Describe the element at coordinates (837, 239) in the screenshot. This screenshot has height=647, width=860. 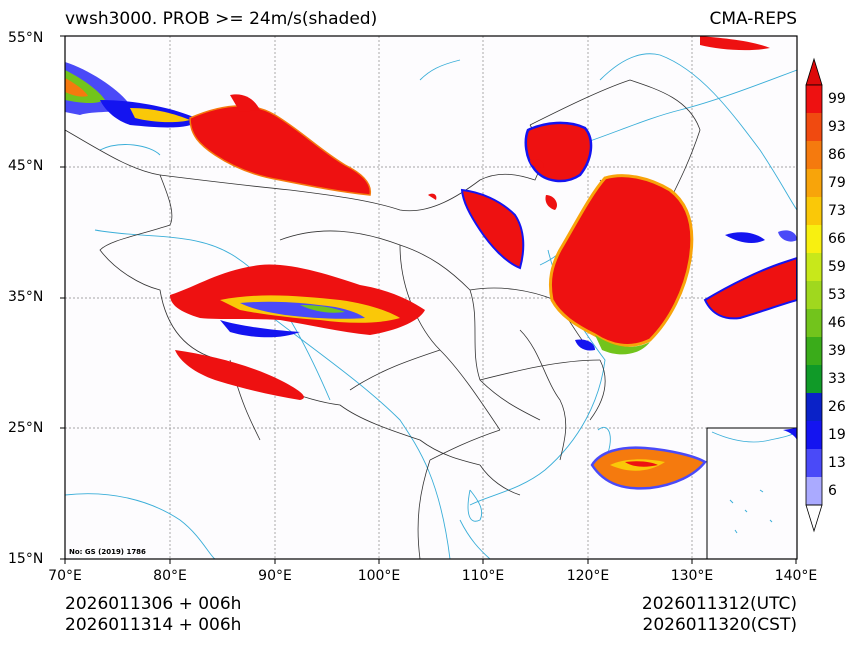
I see `colorbar-label: 66` at that location.